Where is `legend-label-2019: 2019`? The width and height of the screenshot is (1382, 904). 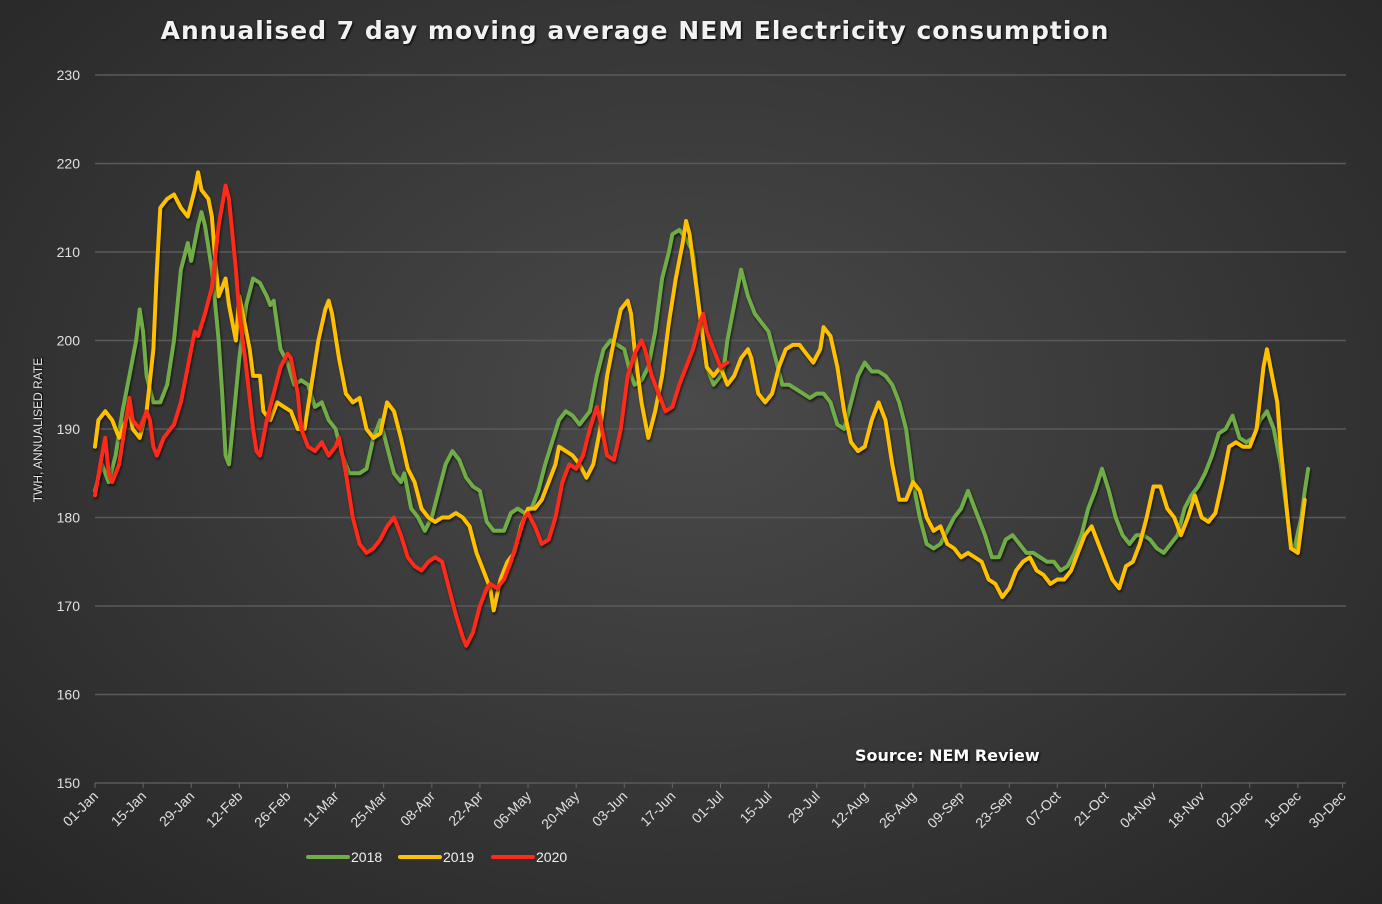 legend-label-2019: 2019 is located at coordinates (458, 857).